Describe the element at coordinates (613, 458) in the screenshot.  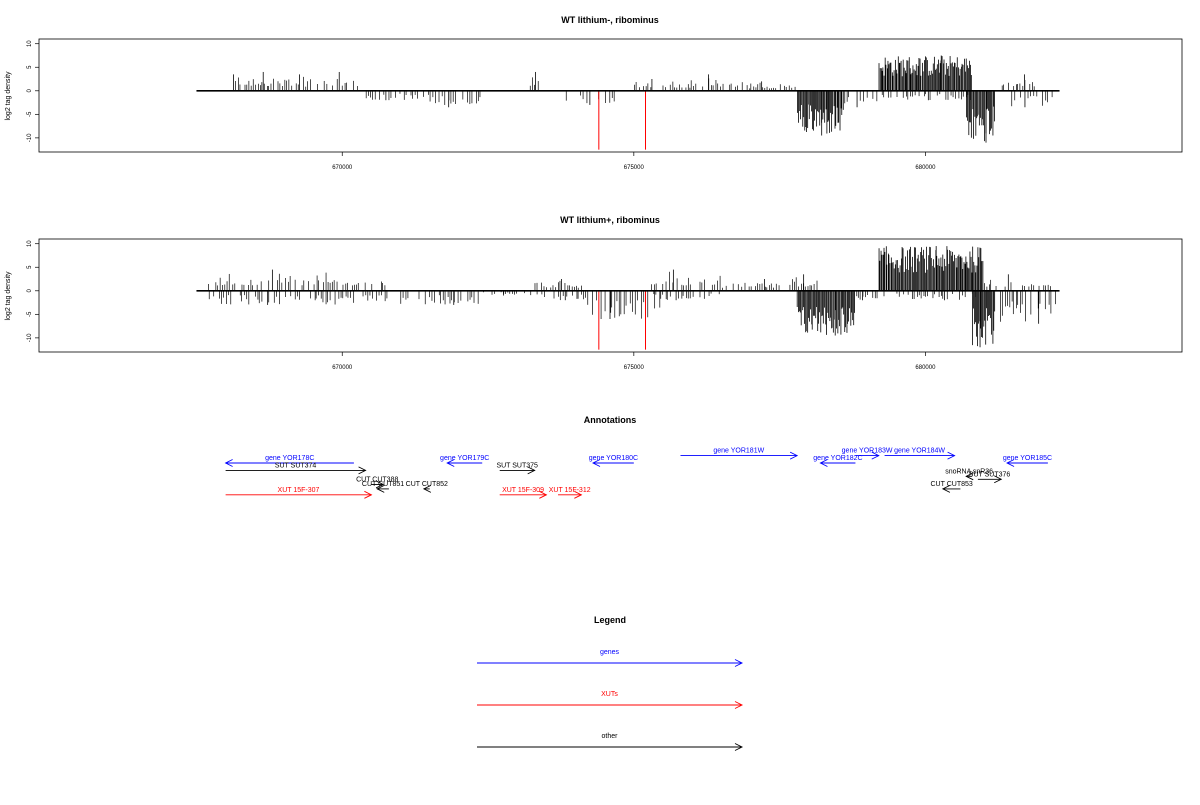
I see `feature-label: gene YOR180C` at that location.